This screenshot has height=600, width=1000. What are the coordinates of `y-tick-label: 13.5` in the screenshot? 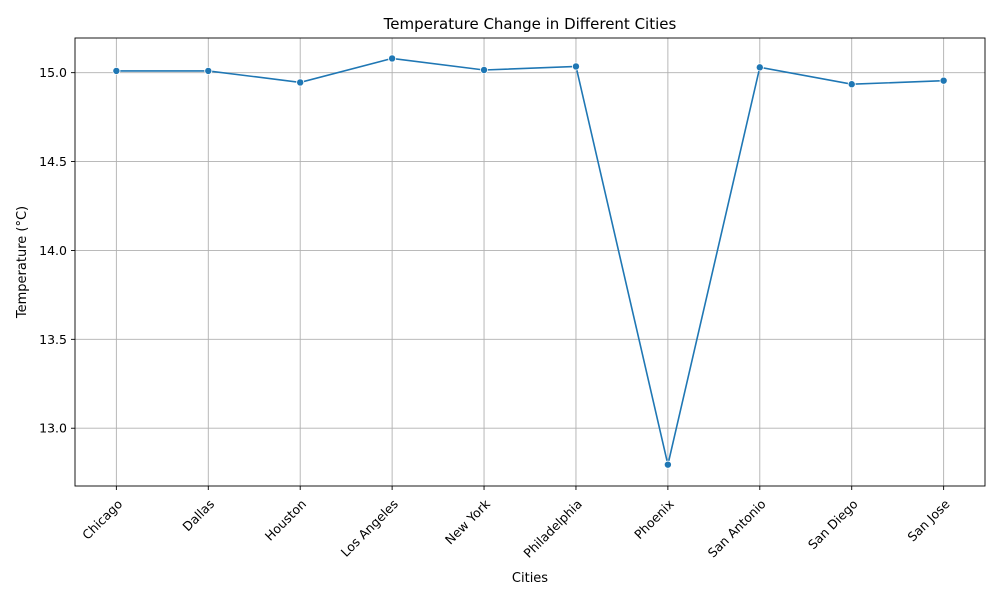 It's located at (53, 339).